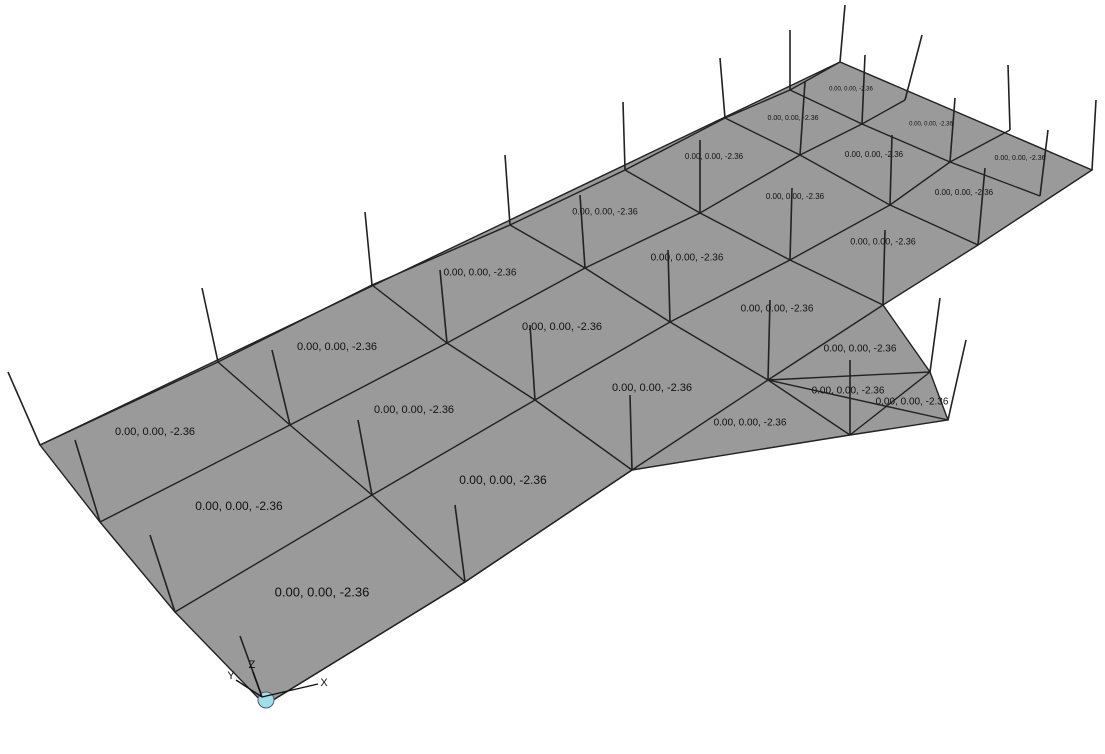  Describe the element at coordinates (252, 665) in the screenshot. I see `z-label: Z` at that location.